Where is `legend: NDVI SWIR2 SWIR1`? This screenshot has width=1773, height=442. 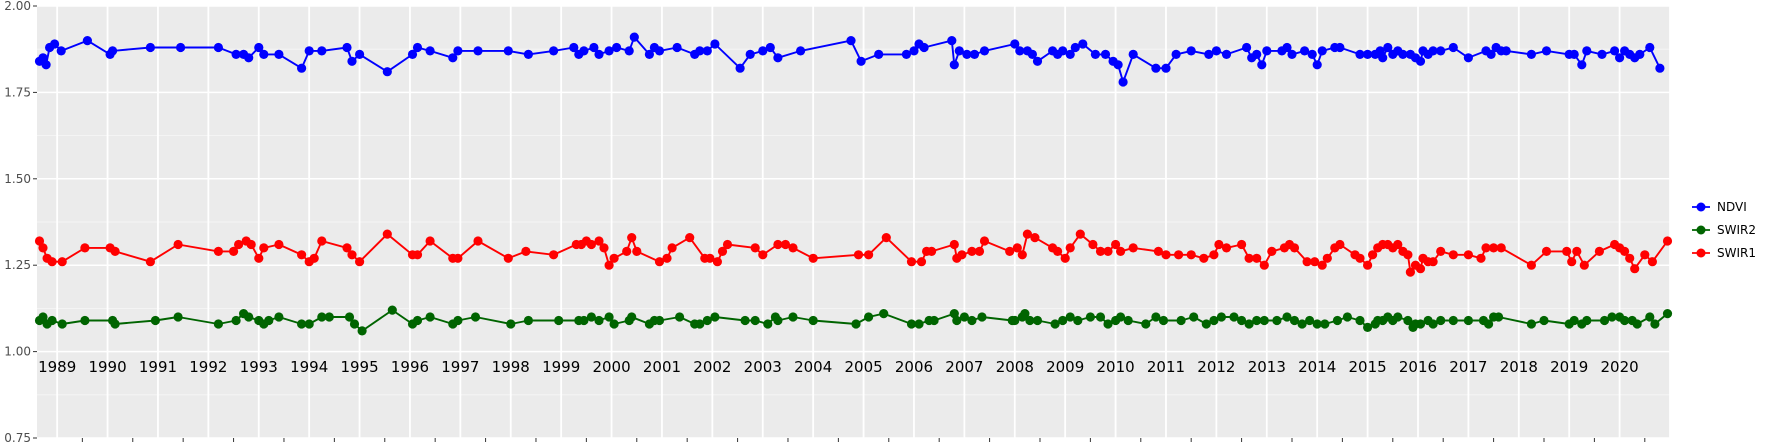
legend: NDVI SWIR2 SWIR1 is located at coordinates (1724, 230).